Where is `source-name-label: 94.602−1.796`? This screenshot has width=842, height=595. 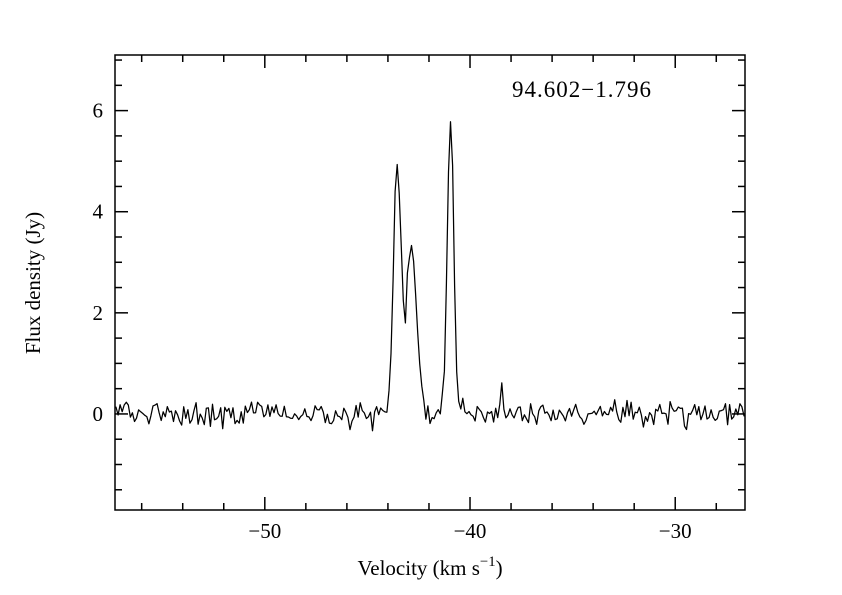
source-name-label: 94.602−1.796 is located at coordinates (582, 89).